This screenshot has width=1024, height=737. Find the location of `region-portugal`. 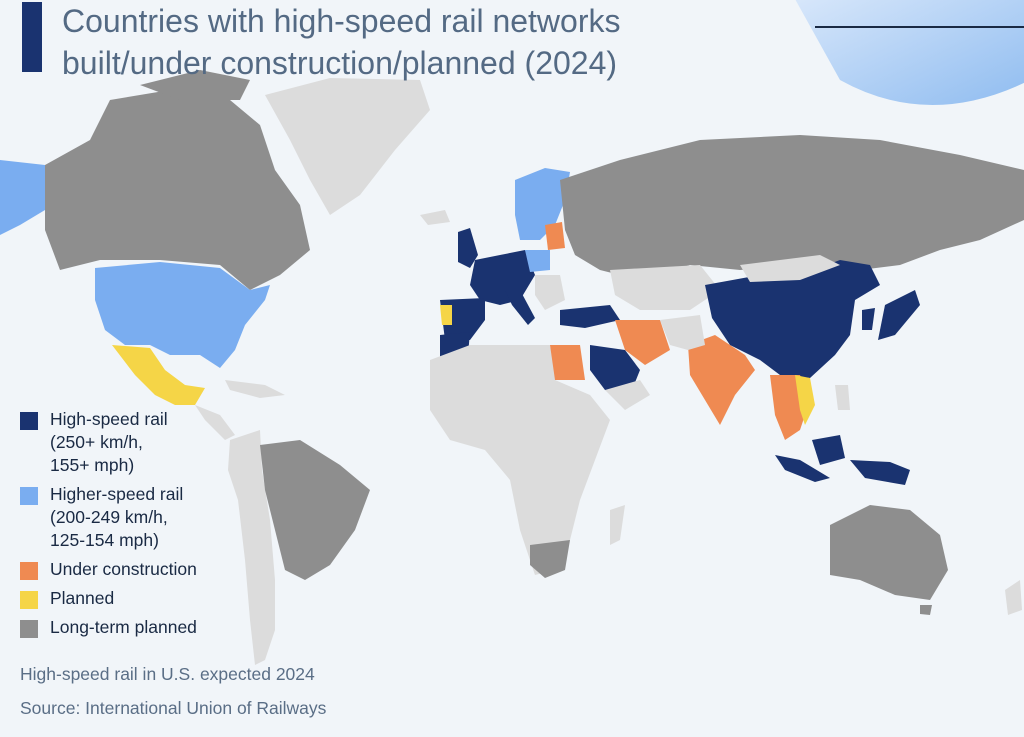

region-portugal is located at coordinates (446, 315).